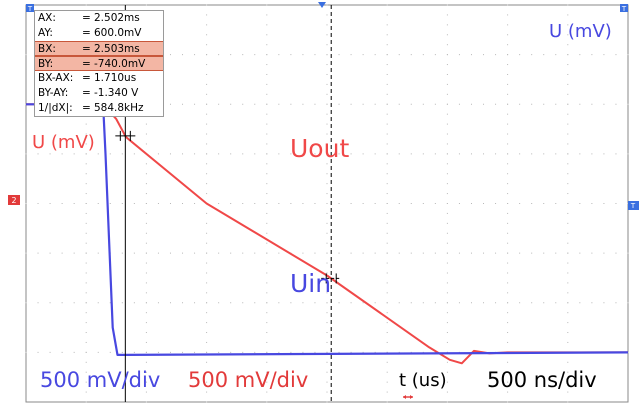  Describe the element at coordinates (322, 5) in the screenshot. I see `trigger-position-marker` at that location.